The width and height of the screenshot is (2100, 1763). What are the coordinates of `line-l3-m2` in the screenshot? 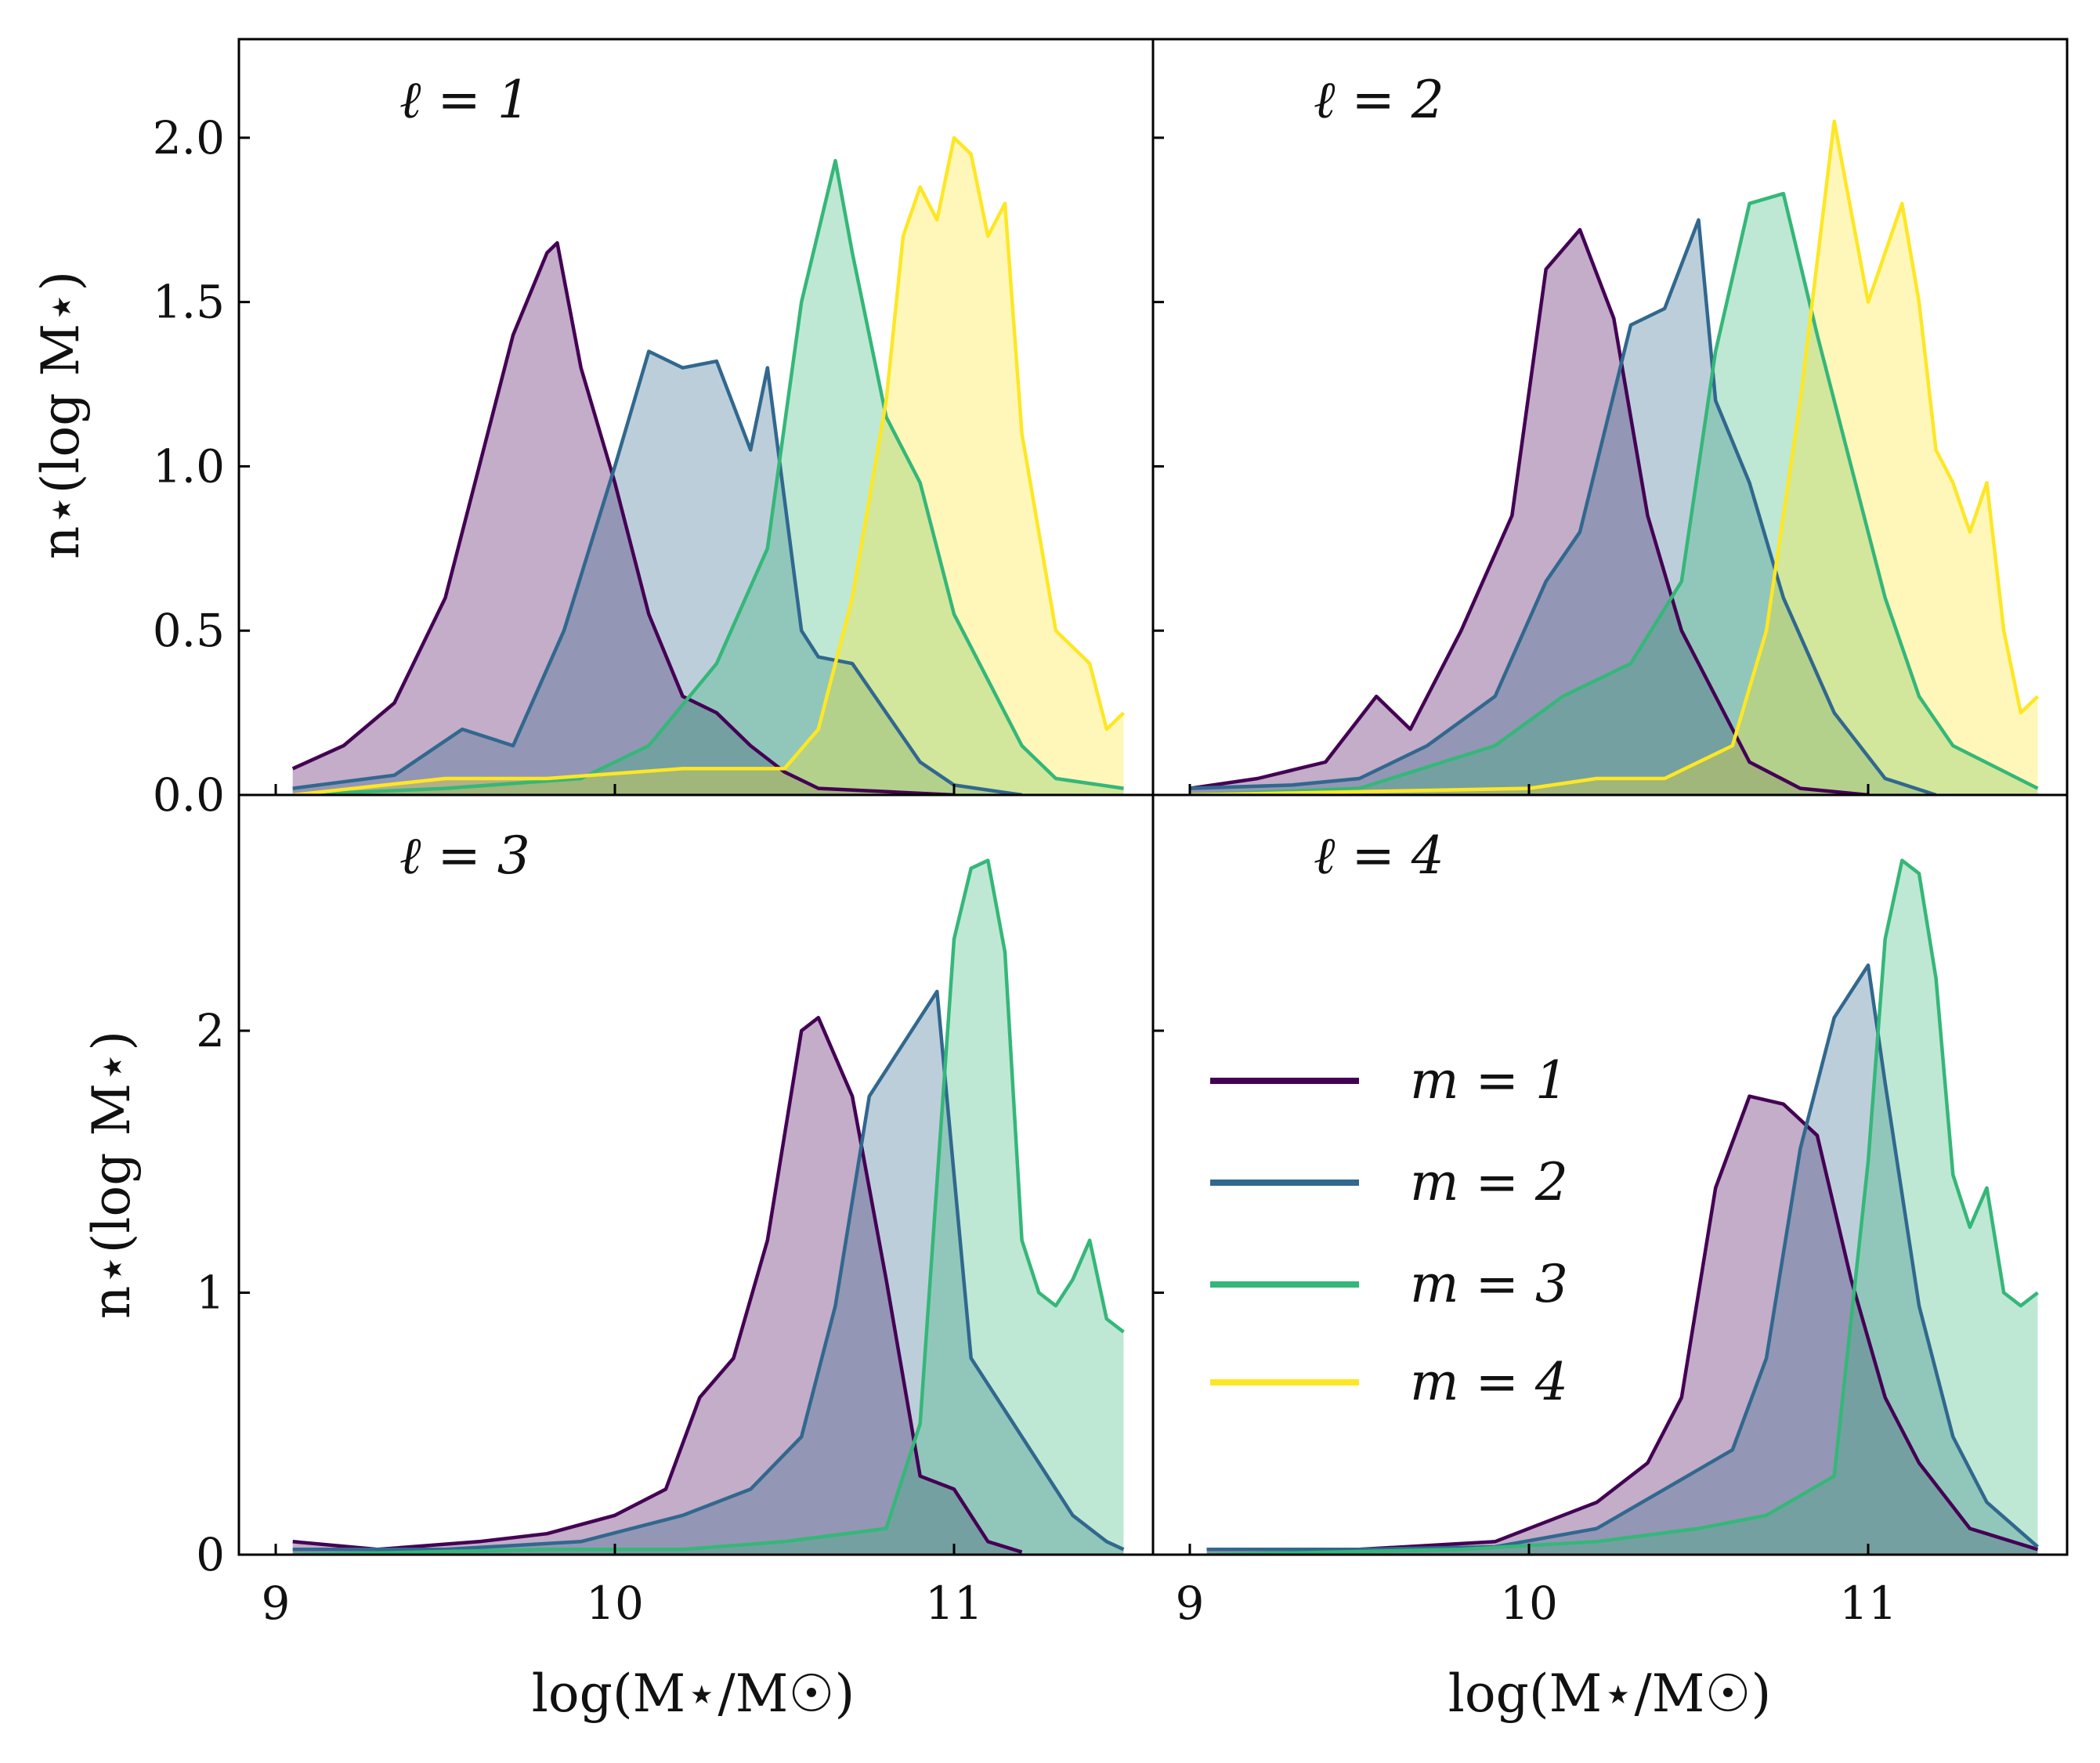 It's located at (708, 1271).